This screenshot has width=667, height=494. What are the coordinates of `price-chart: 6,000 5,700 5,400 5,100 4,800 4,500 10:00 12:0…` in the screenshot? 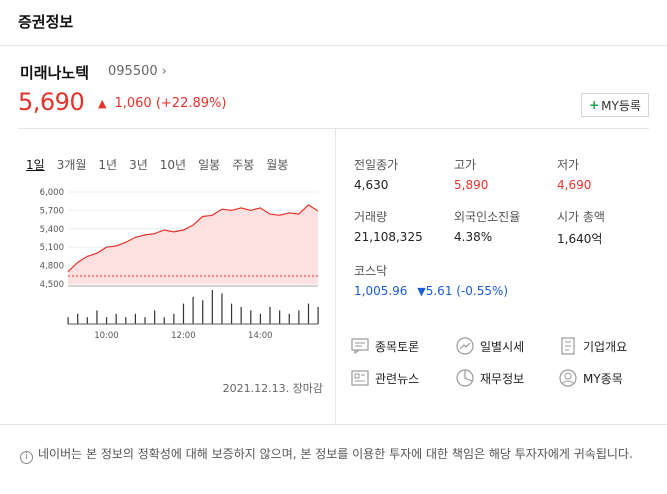 It's located at (176, 264).